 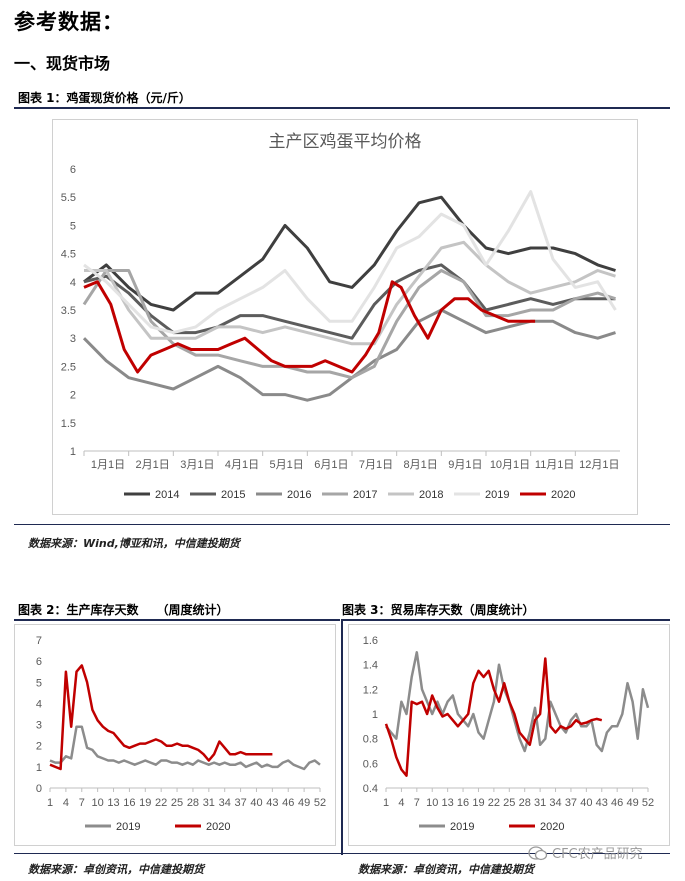 I want to click on page-heading: 参考数据：, so click(x=69, y=22).